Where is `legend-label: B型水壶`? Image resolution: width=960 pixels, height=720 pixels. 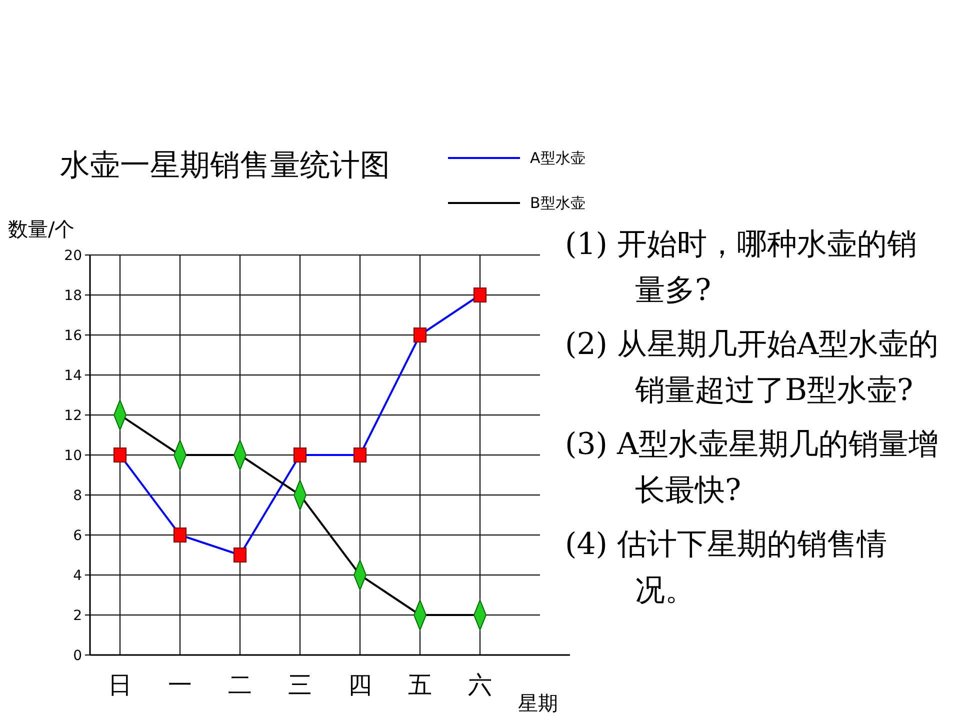
legend-label: B型水壶 is located at coordinates (558, 203).